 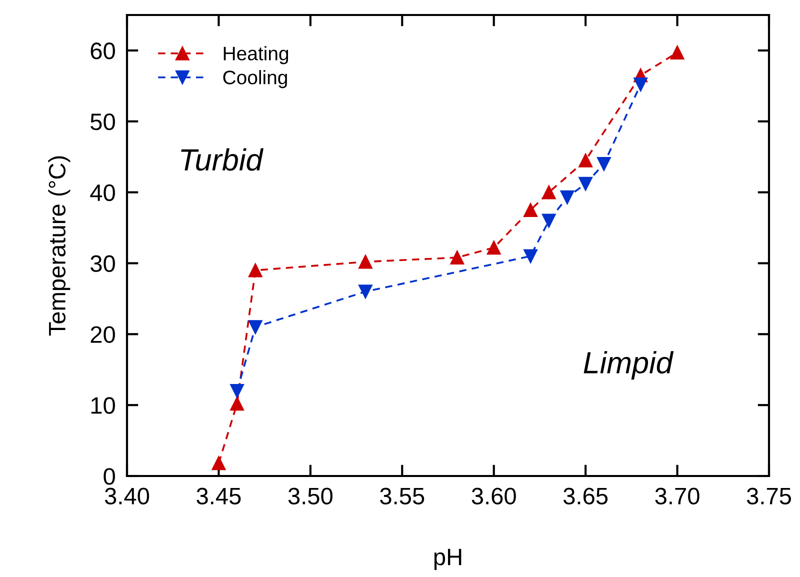 What do you see at coordinates (629, 365) in the screenshot?
I see `annotation: Limpid` at bounding box center [629, 365].